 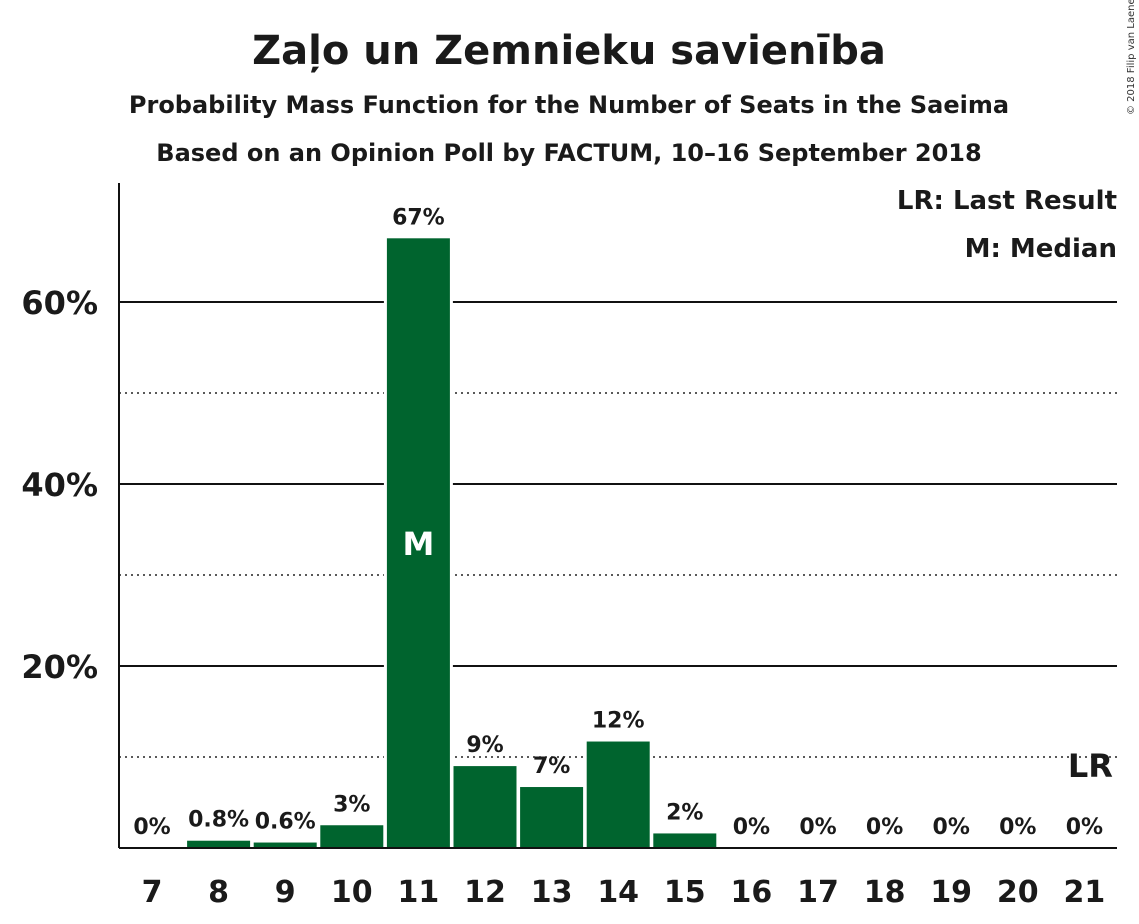 What do you see at coordinates (485, 892) in the screenshot?
I see `x-tick-label: 12` at bounding box center [485, 892].